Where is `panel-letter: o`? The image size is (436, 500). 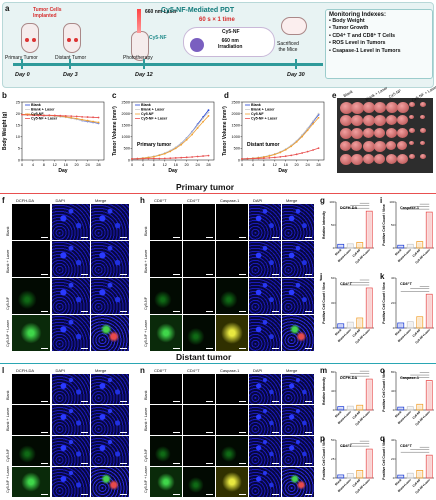
panel-letter: o is located at coordinates (382, 370).